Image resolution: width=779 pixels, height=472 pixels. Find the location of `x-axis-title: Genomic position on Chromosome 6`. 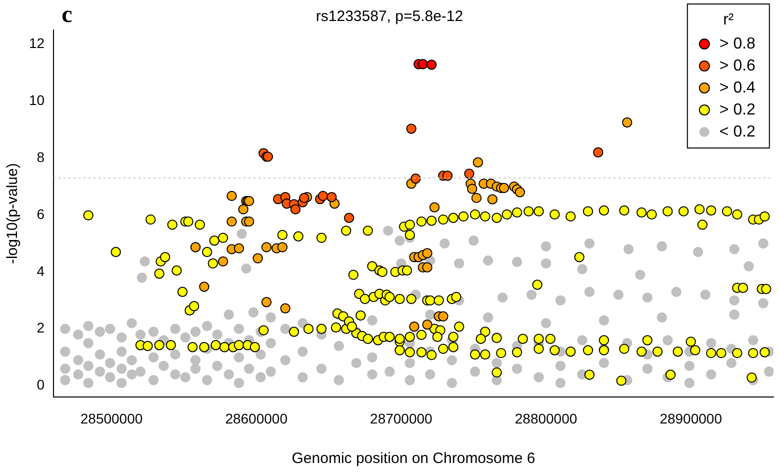

x-axis-title: Genomic position on Chromosome 6 is located at coordinates (414, 459).